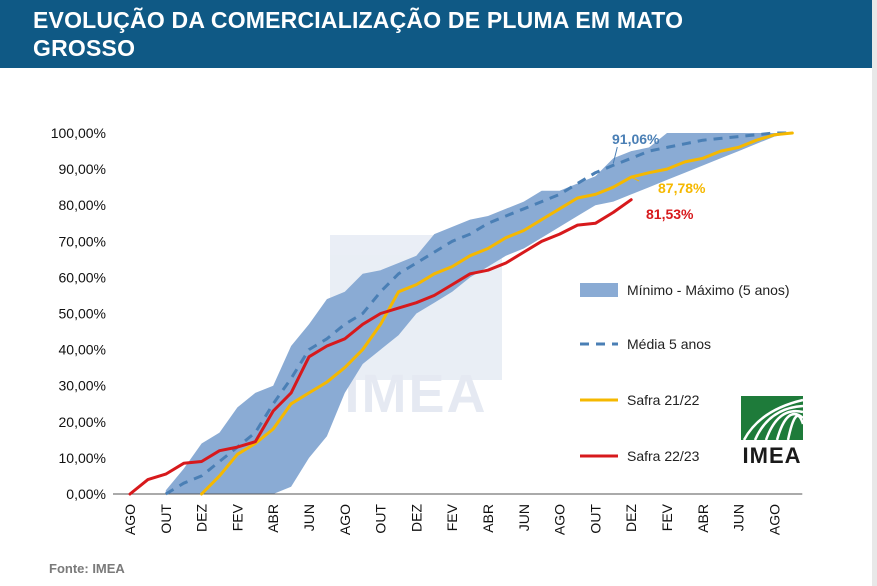 The image size is (877, 586). I want to click on legend-label: Média 5 anos, so click(669, 344).